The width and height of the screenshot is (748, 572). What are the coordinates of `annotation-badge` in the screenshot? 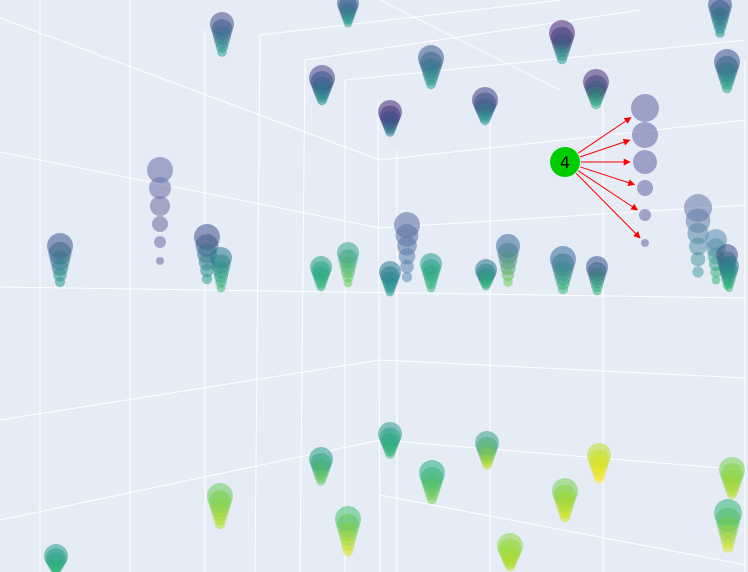 It's located at (565, 162).